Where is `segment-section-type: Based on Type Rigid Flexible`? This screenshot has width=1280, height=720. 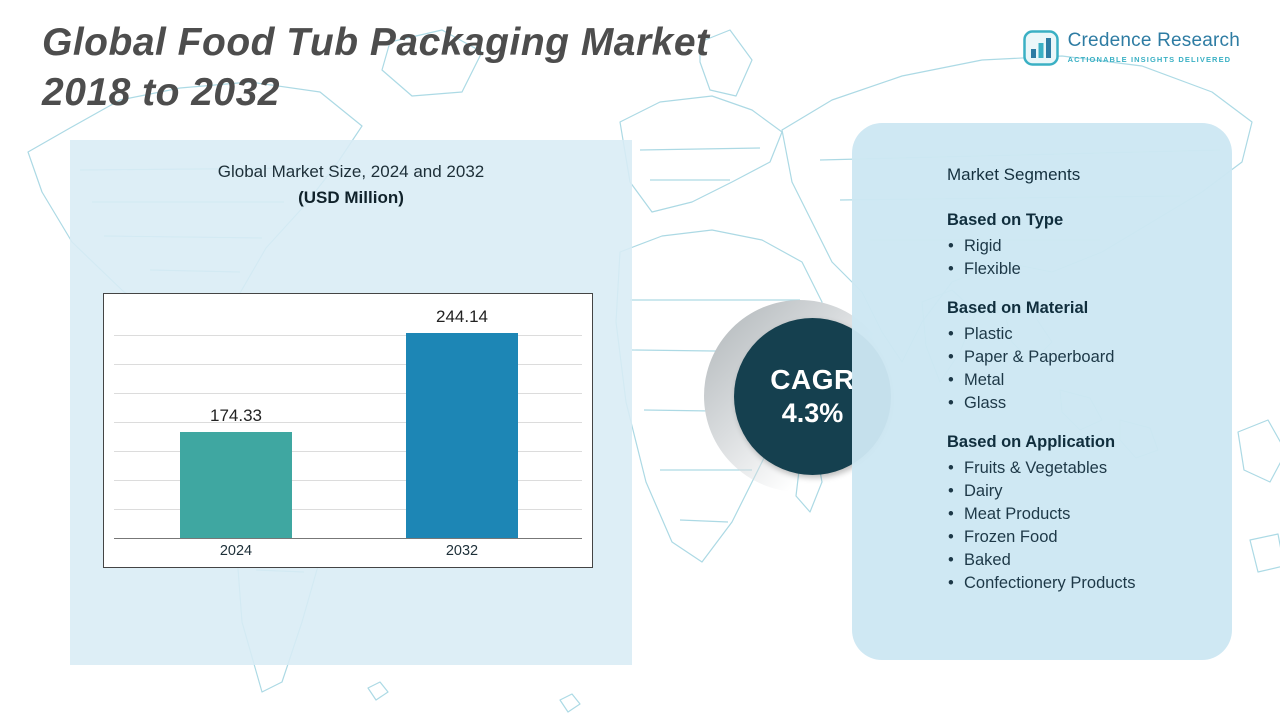
segment-section-type: Based on Type Rigid Flexible is located at coordinates (1077, 246).